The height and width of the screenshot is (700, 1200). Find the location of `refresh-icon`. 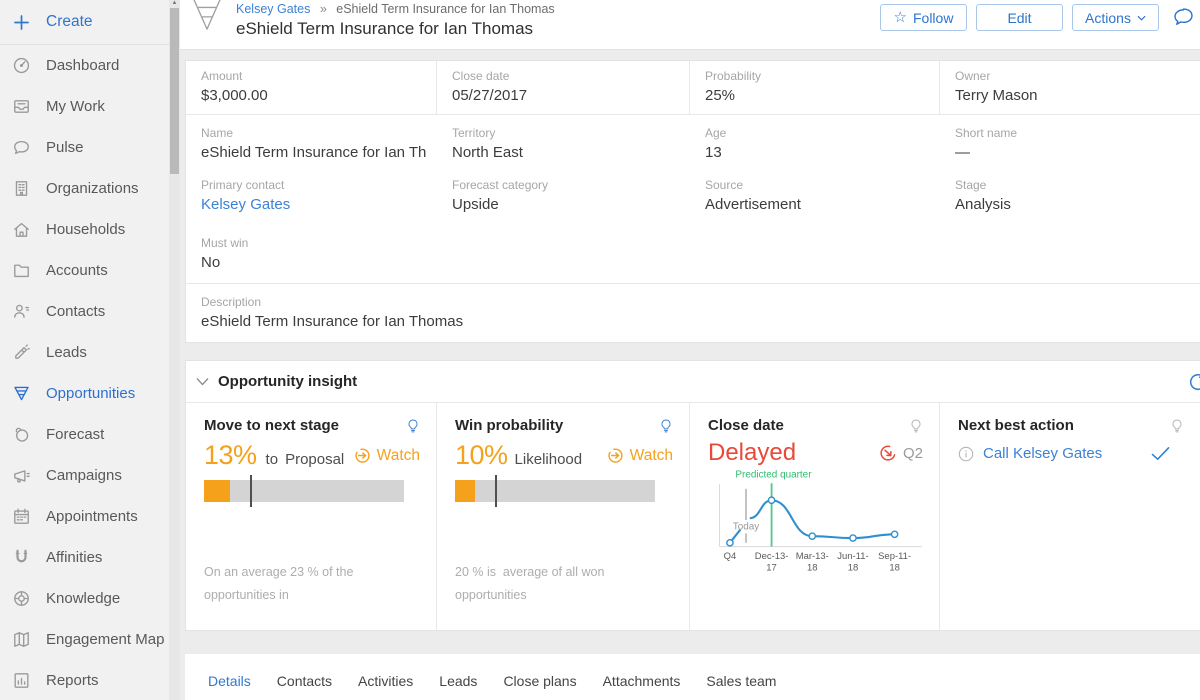

refresh-icon is located at coordinates (1193, 382).